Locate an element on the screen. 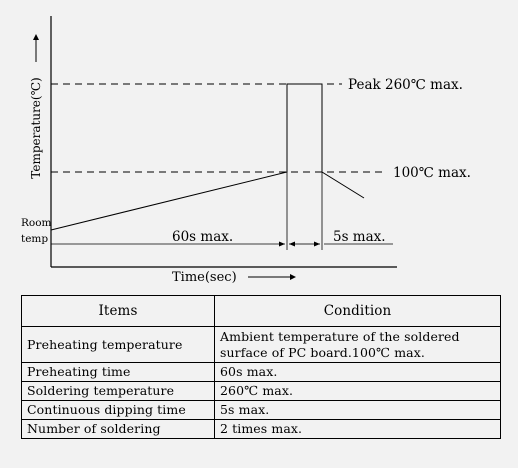  table-row: Continuous dipping time 5s max. is located at coordinates (261, 410).